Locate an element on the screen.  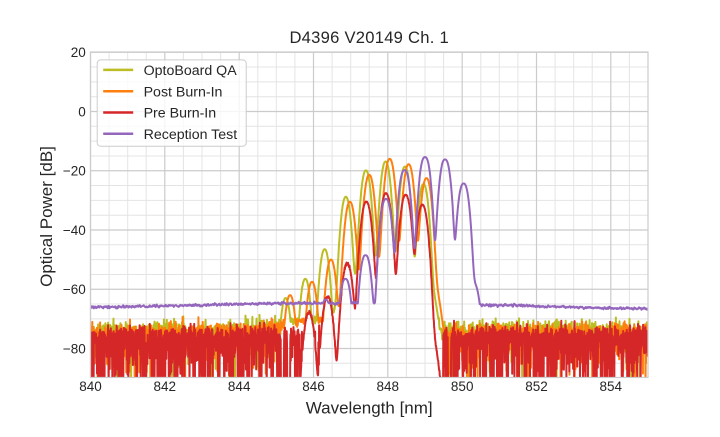
svg-text: 840 is located at coordinates (90, 386).